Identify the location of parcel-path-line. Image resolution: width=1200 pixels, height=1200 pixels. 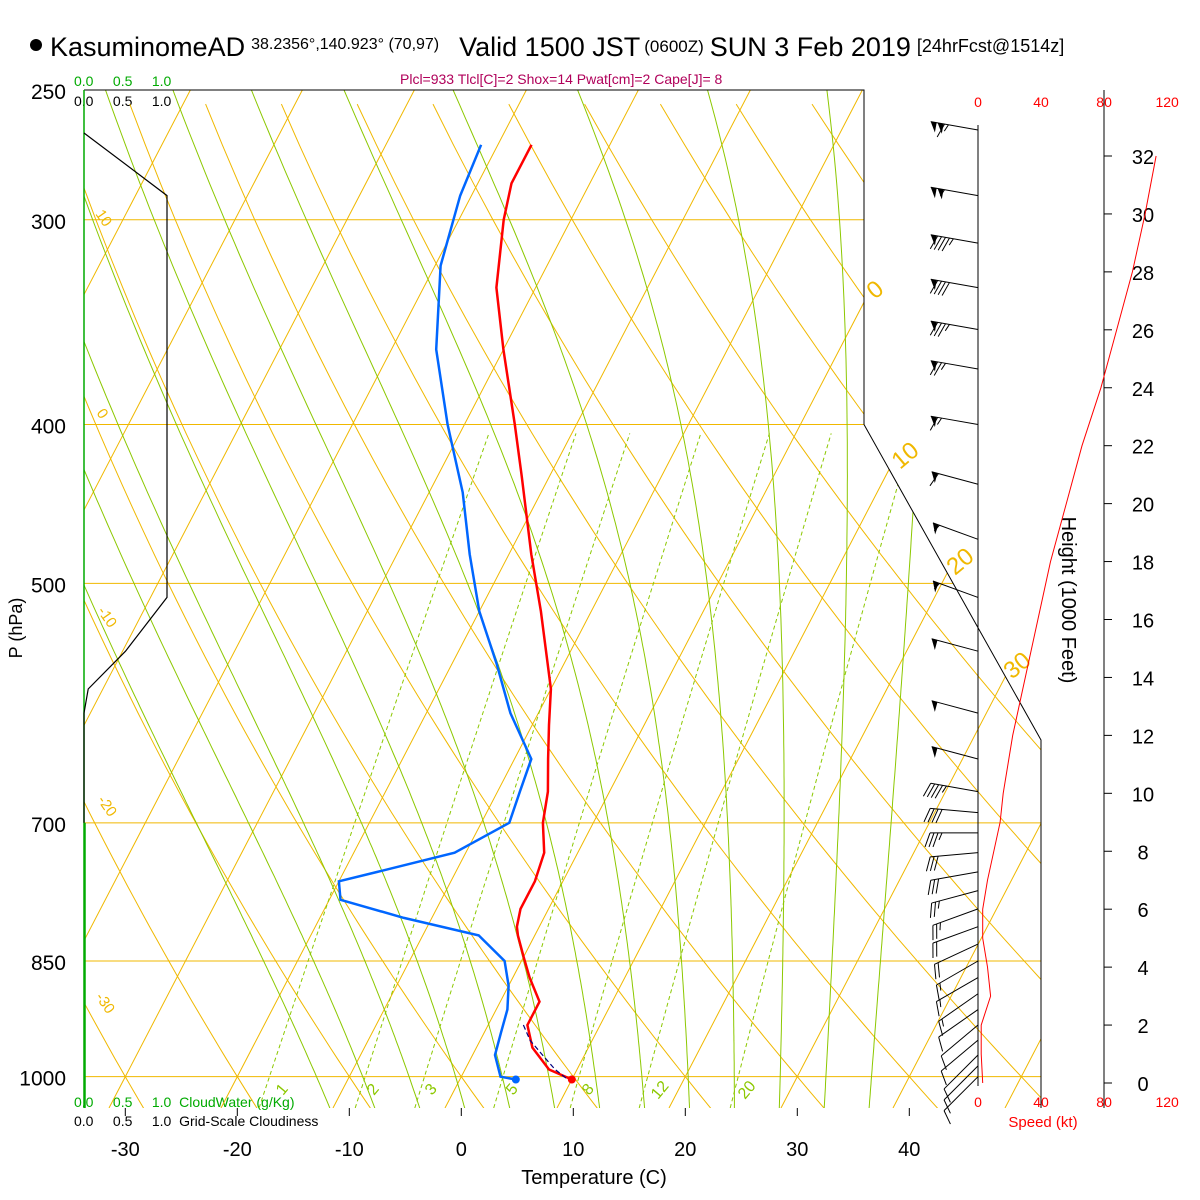
(545, 1052).